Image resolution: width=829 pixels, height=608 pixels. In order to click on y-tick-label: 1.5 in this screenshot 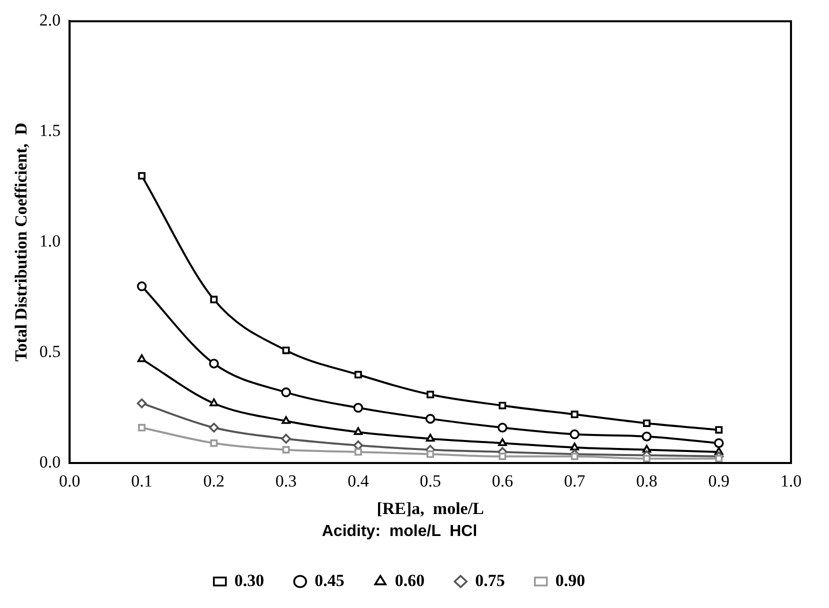, I will do `click(50, 130)`.